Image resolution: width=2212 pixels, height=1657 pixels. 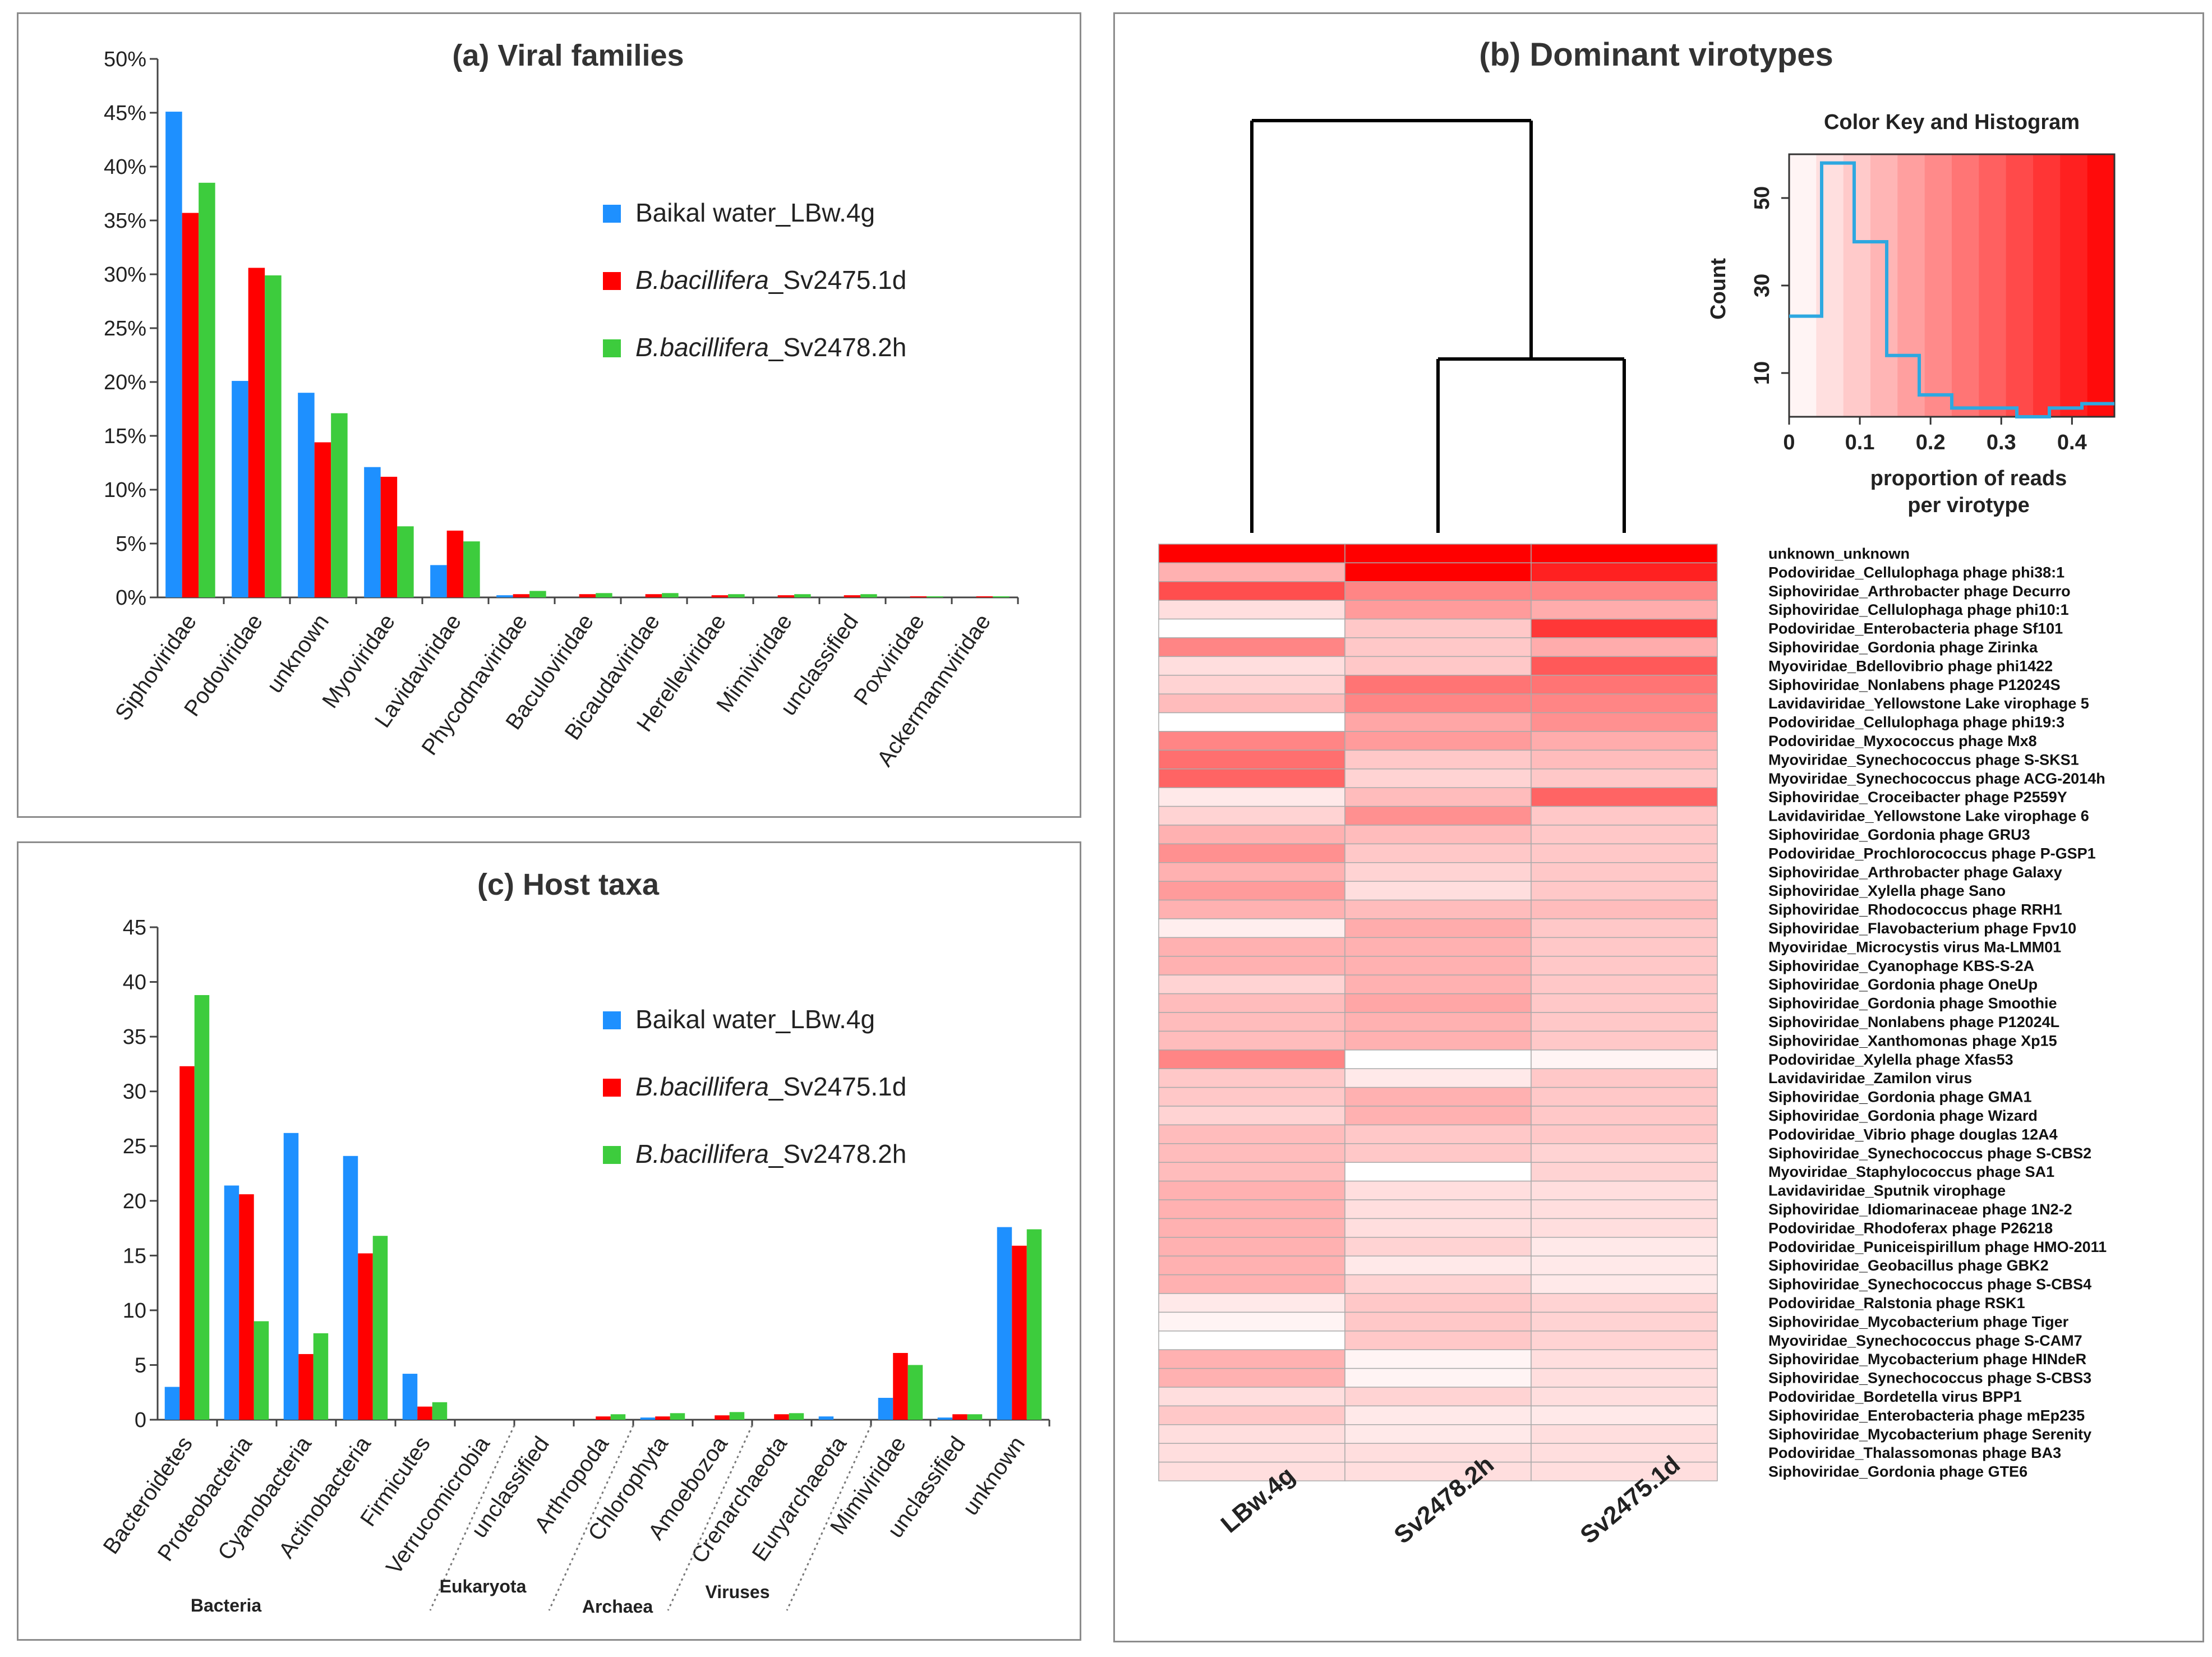 What do you see at coordinates (1887, 1190) in the screenshot?
I see `row-label: Lavidaviridae_Sputnik virophage` at bounding box center [1887, 1190].